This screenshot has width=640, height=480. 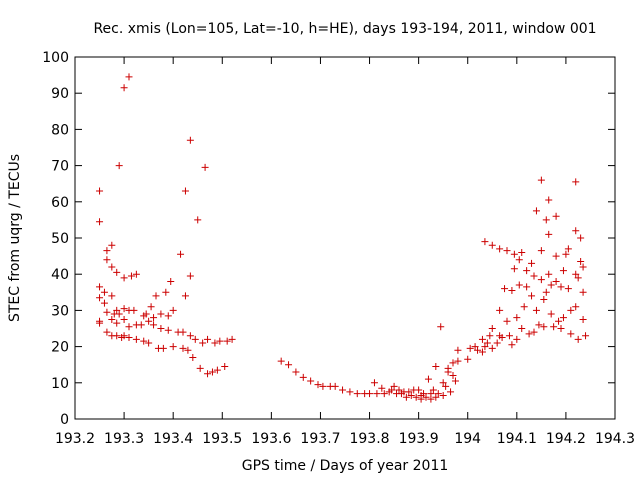 I want to click on x-tick-label: 194.3, so click(x=615, y=439).